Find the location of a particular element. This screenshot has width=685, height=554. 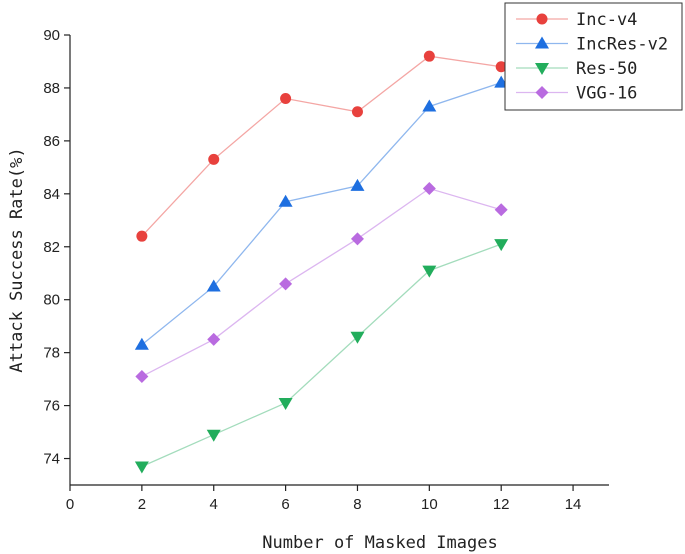

y-ticks: 74 76 78 80 82 84 86 88 90 is located at coordinates (56, 247).